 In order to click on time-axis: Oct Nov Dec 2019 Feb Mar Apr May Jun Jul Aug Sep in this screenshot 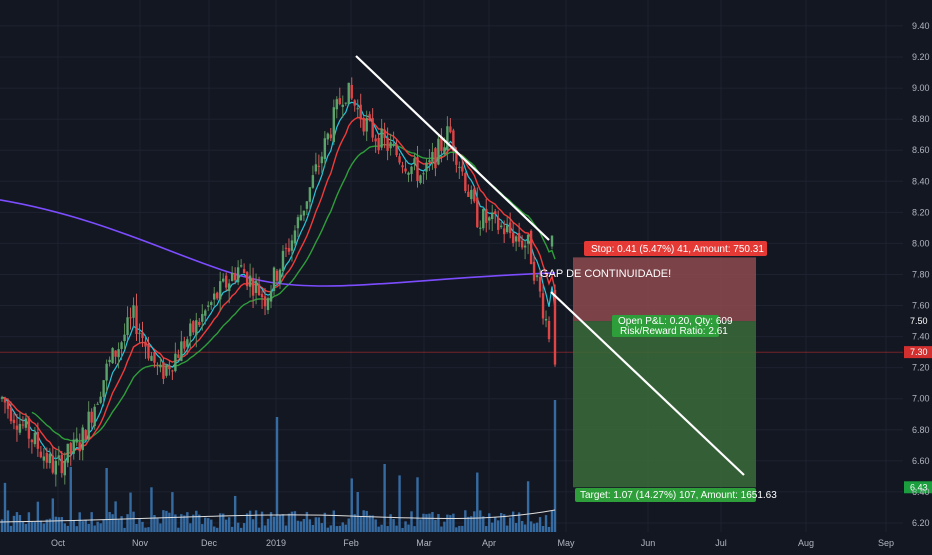, I will do `click(472, 543)`.